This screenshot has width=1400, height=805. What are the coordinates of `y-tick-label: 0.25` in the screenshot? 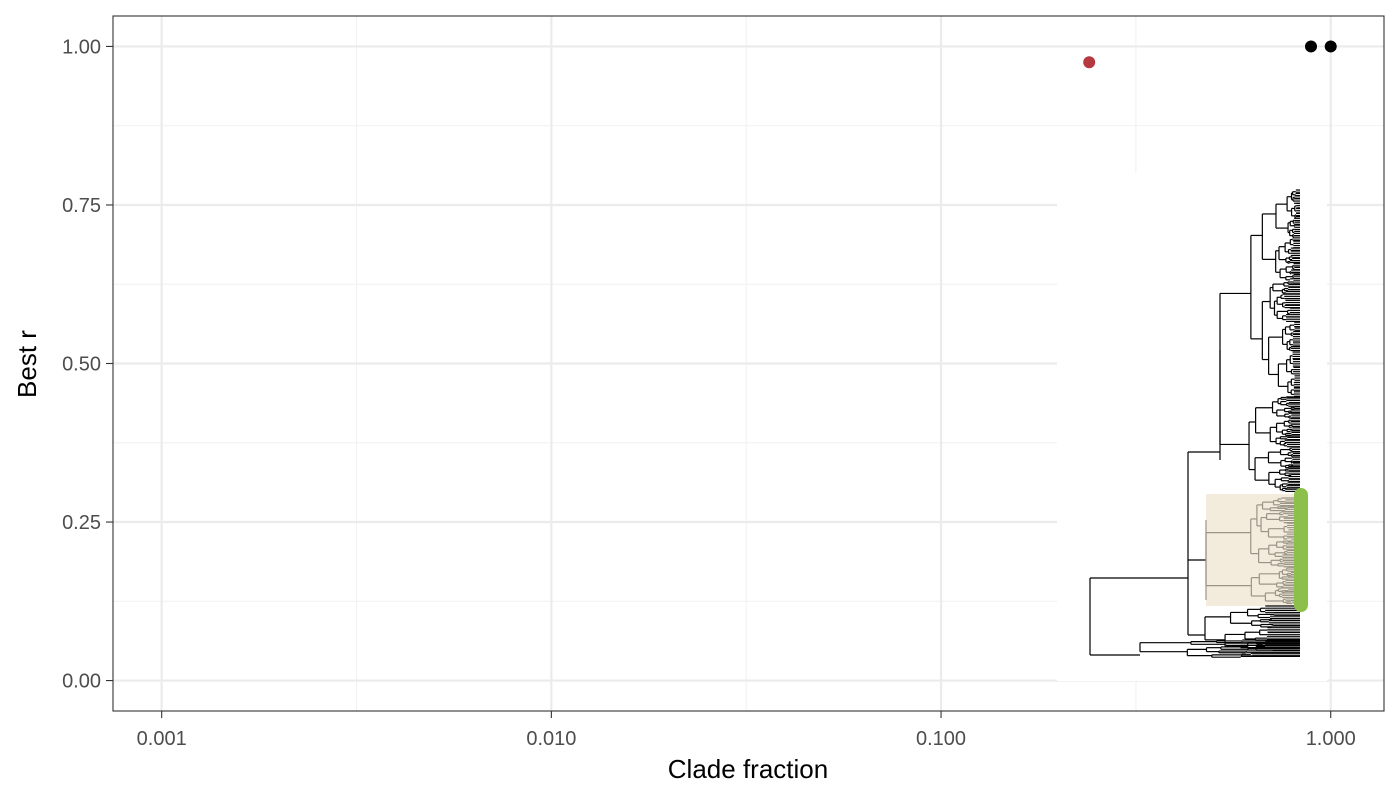 It's located at (81, 523).